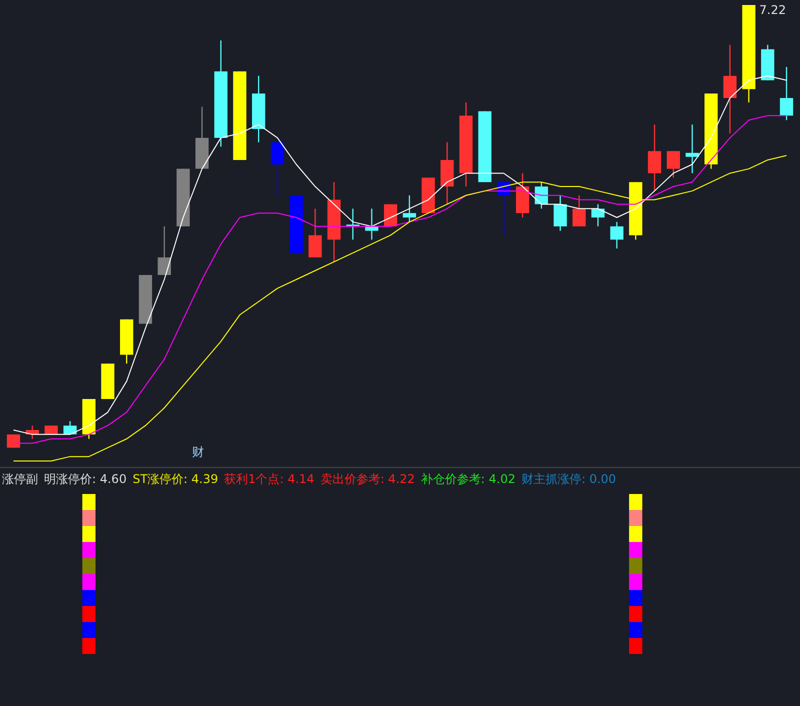  What do you see at coordinates (85, 479) in the screenshot?
I see `text: 明涨停价: 4.60` at bounding box center [85, 479].